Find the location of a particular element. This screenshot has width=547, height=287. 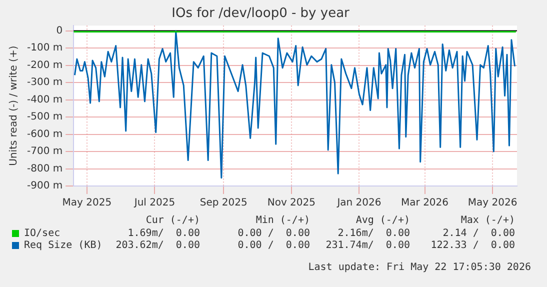

y-tick-label: -800 m is located at coordinates (44, 168).